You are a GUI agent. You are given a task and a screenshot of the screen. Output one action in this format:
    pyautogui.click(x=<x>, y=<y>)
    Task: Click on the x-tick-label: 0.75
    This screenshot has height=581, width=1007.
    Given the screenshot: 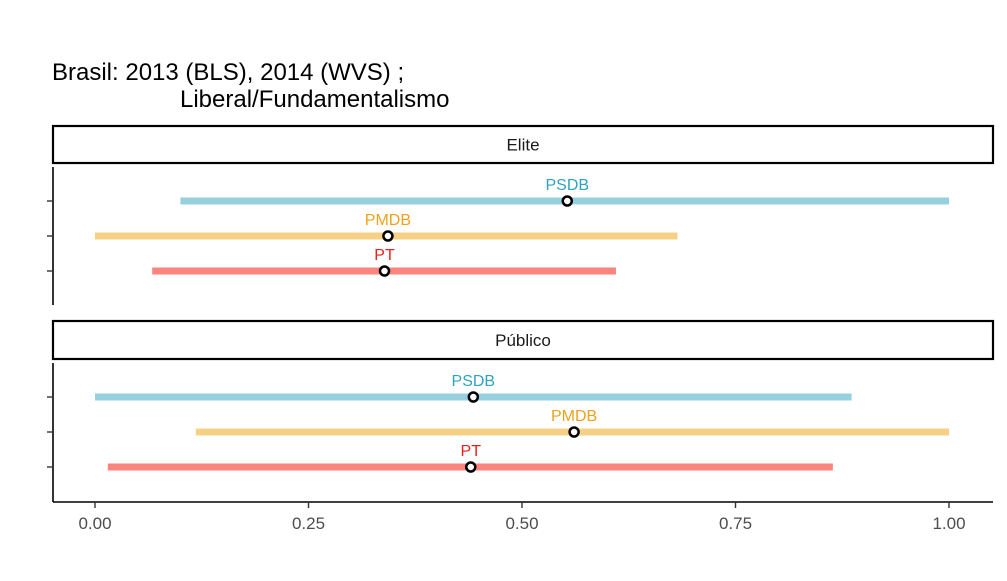 What is the action you would take?
    pyautogui.click(x=735, y=523)
    